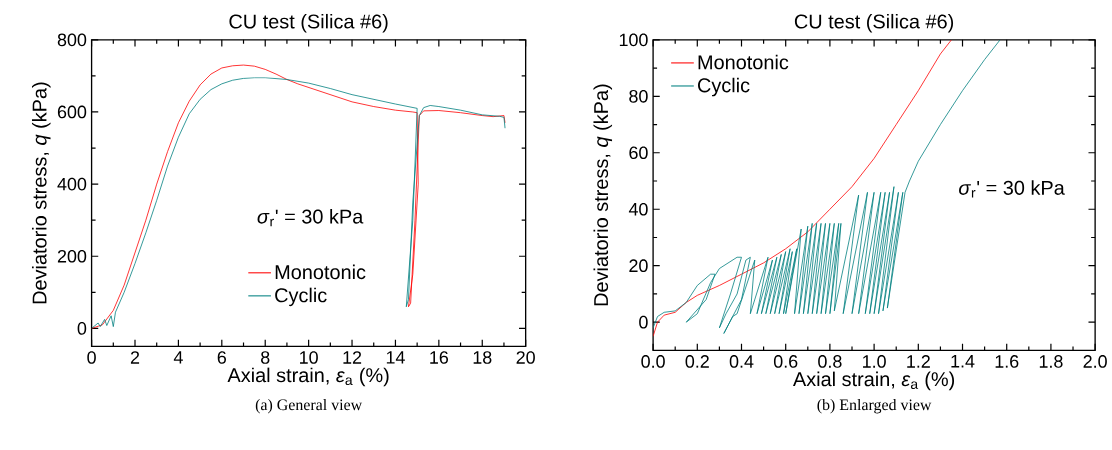 This screenshot has height=450, width=1112. Describe the element at coordinates (72, 256) in the screenshot. I see `y-tick-label: 200` at that location.